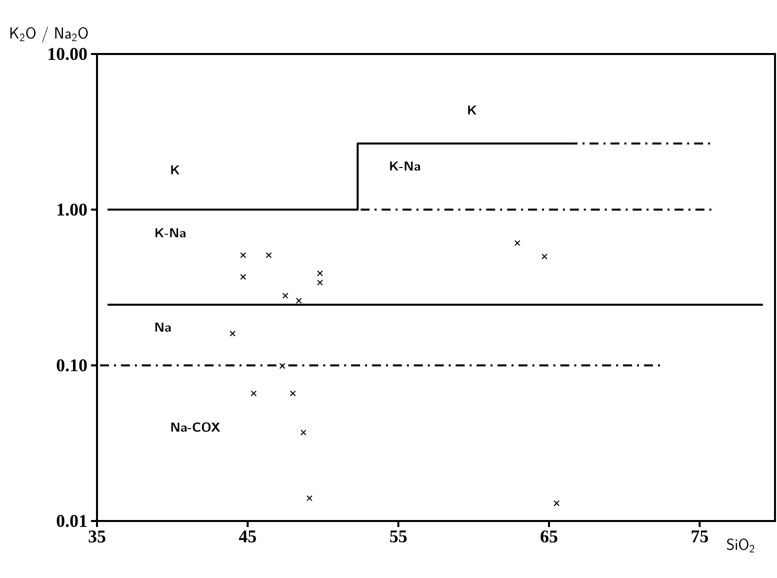 The height and width of the screenshot is (578, 777). Describe the element at coordinates (67, 54) in the screenshot. I see `y-tick-label: 10.00` at that location.